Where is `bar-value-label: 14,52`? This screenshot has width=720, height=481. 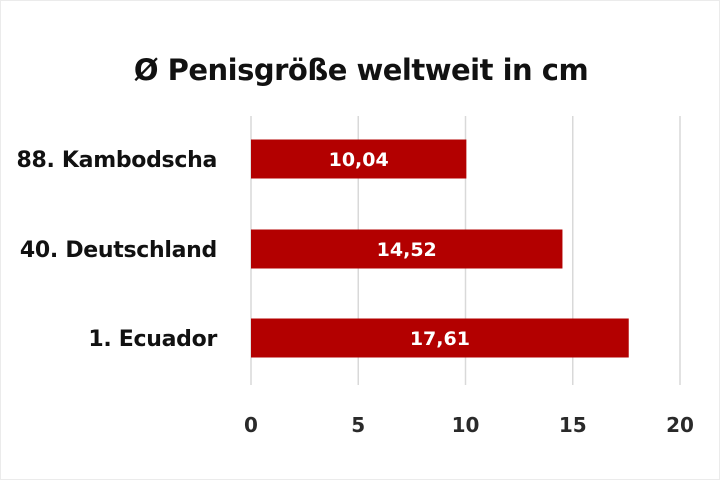
bar-value-label: 14,52 is located at coordinates (407, 250).